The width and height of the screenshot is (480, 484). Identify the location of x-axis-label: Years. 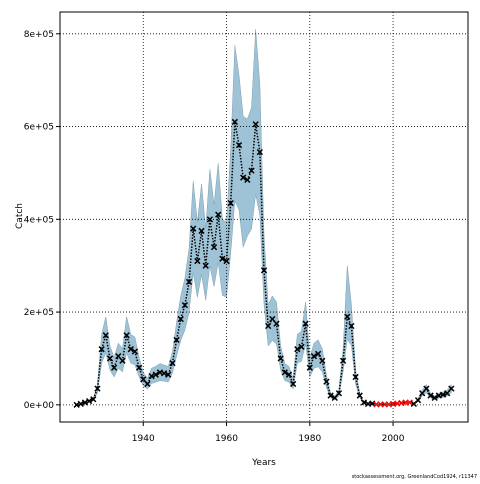
(263, 463).